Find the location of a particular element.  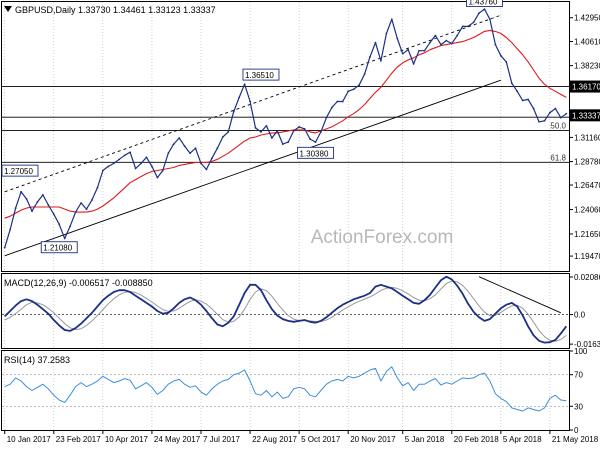

x-tick-label: 20 Feb 2018 is located at coordinates (476, 439).